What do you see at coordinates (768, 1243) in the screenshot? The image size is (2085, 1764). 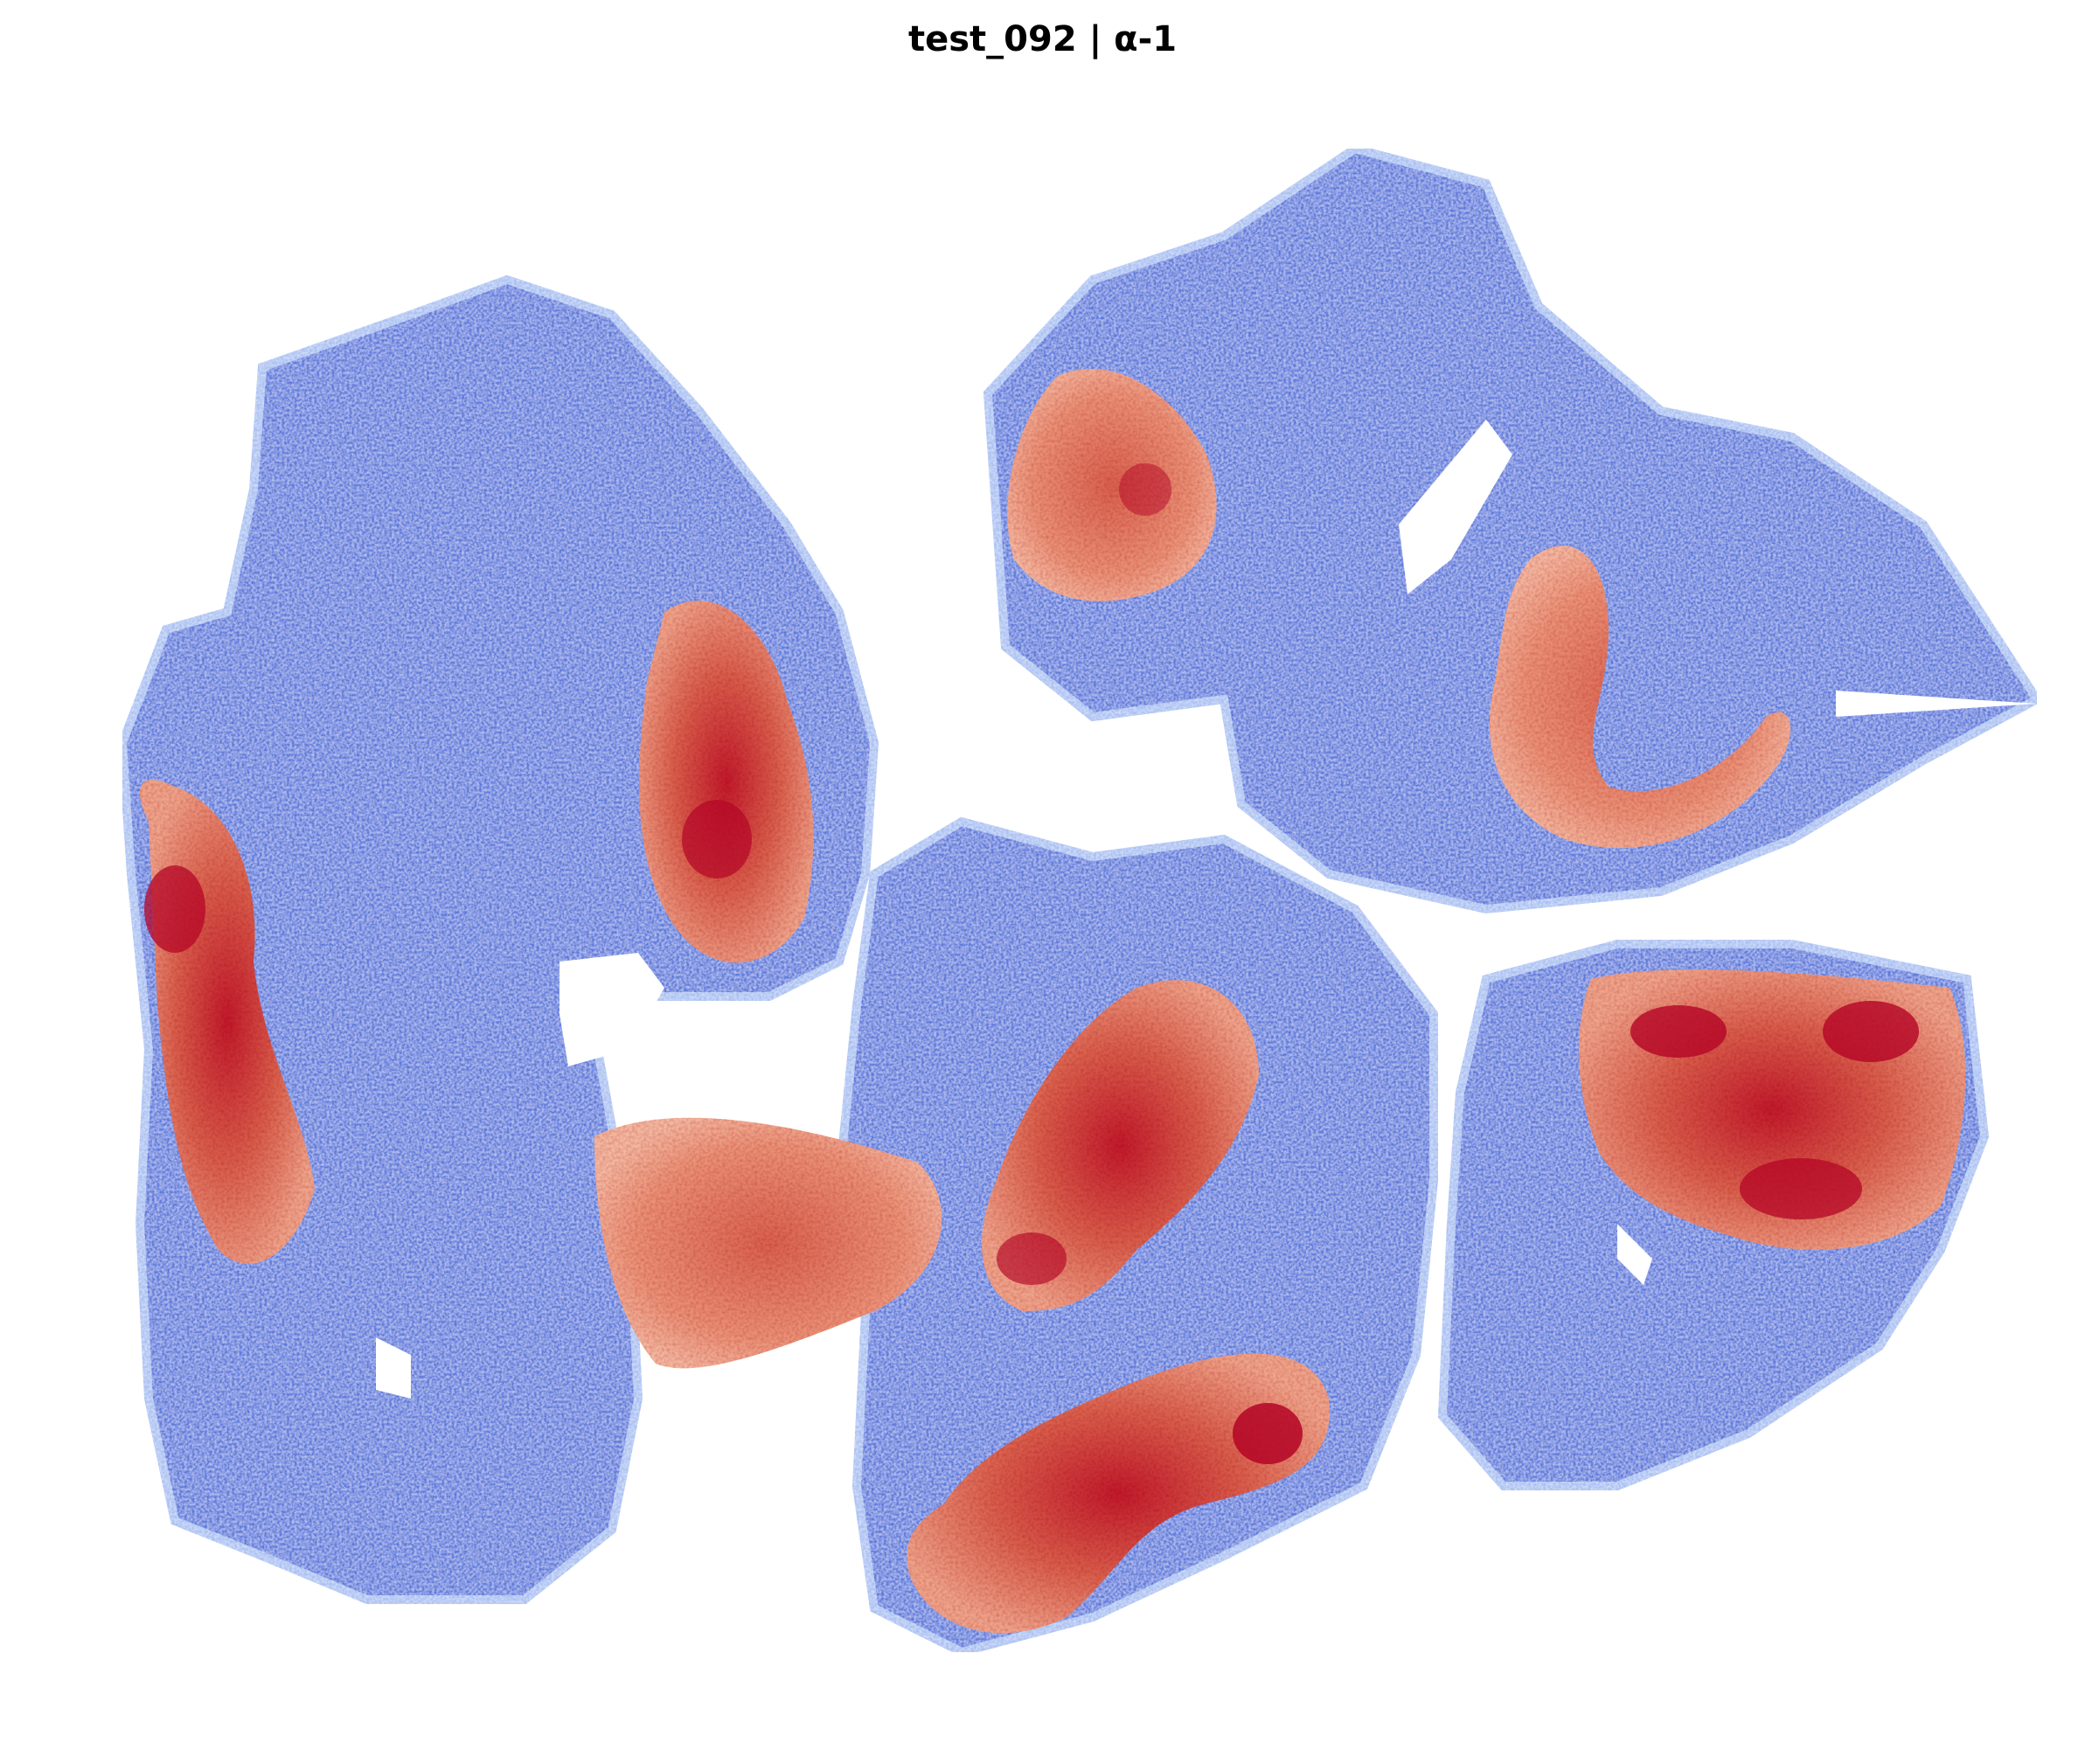 I see `warm-region-center-band` at bounding box center [768, 1243].